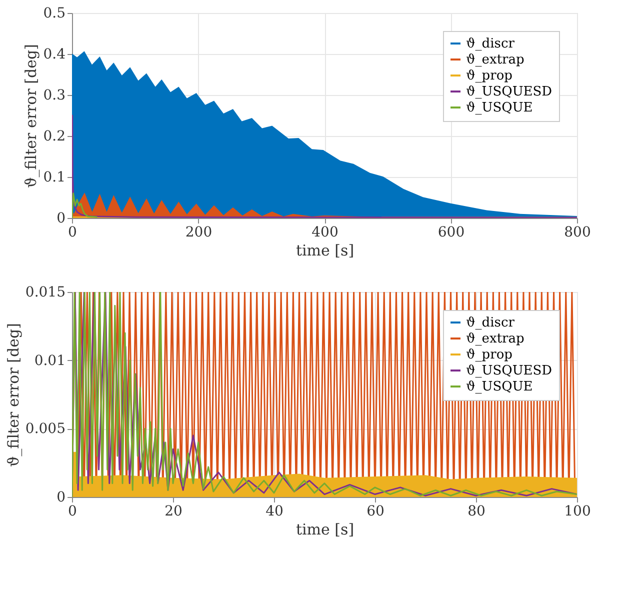 The height and width of the screenshot is (607, 629). Describe the element at coordinates (577, 512) in the screenshot. I see `x-tick-label: 100` at that location.